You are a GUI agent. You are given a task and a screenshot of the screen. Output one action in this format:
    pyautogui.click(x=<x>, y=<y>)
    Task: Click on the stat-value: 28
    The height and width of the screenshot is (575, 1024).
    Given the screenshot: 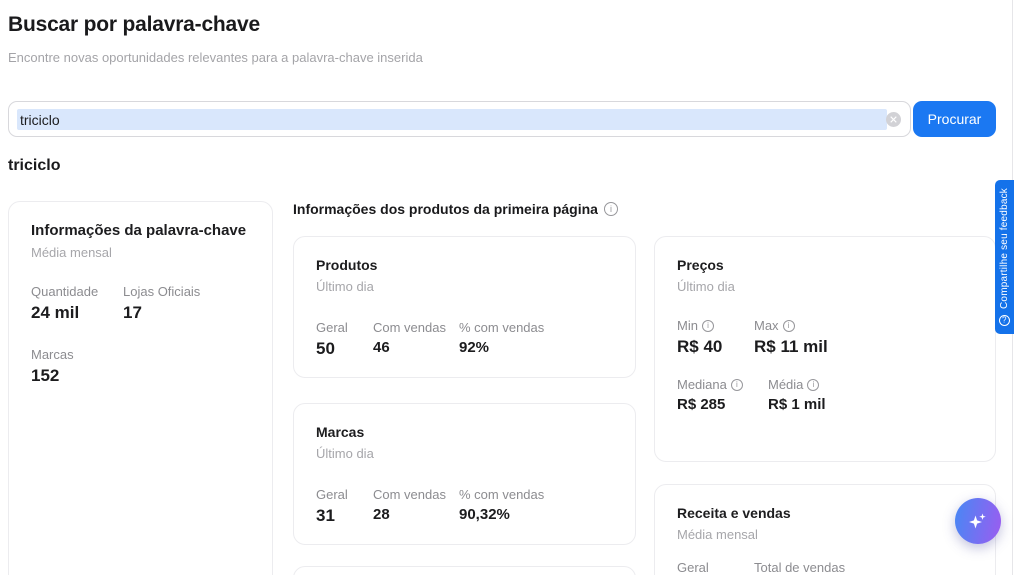 What is the action you would take?
    pyautogui.click(x=381, y=514)
    